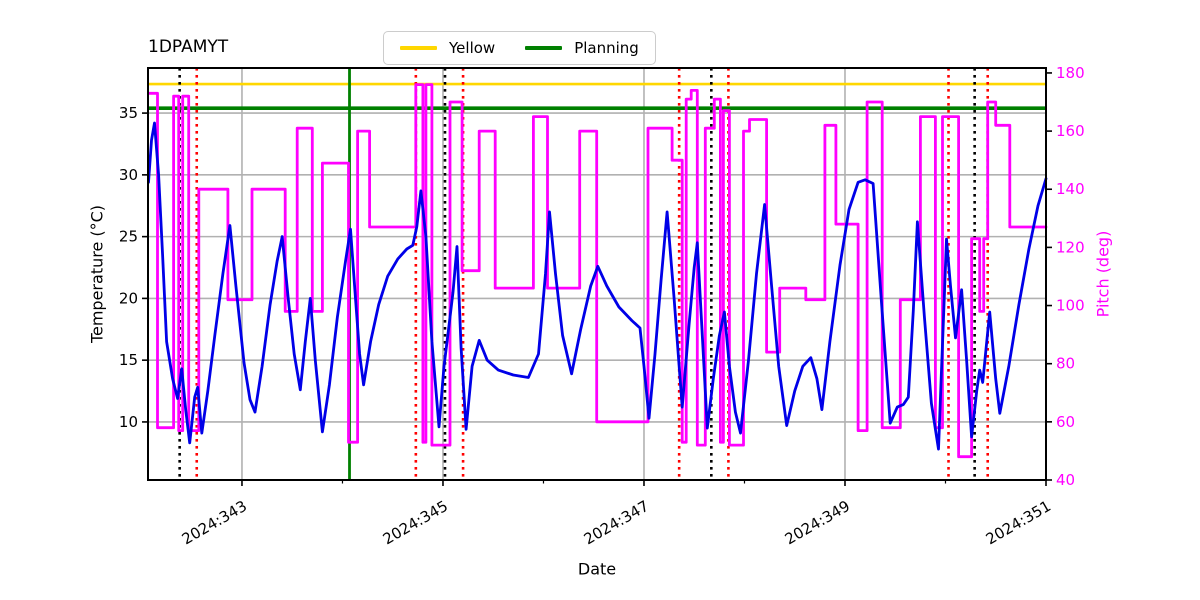  I want to click on yellow-line-swatch, so click(418, 48).